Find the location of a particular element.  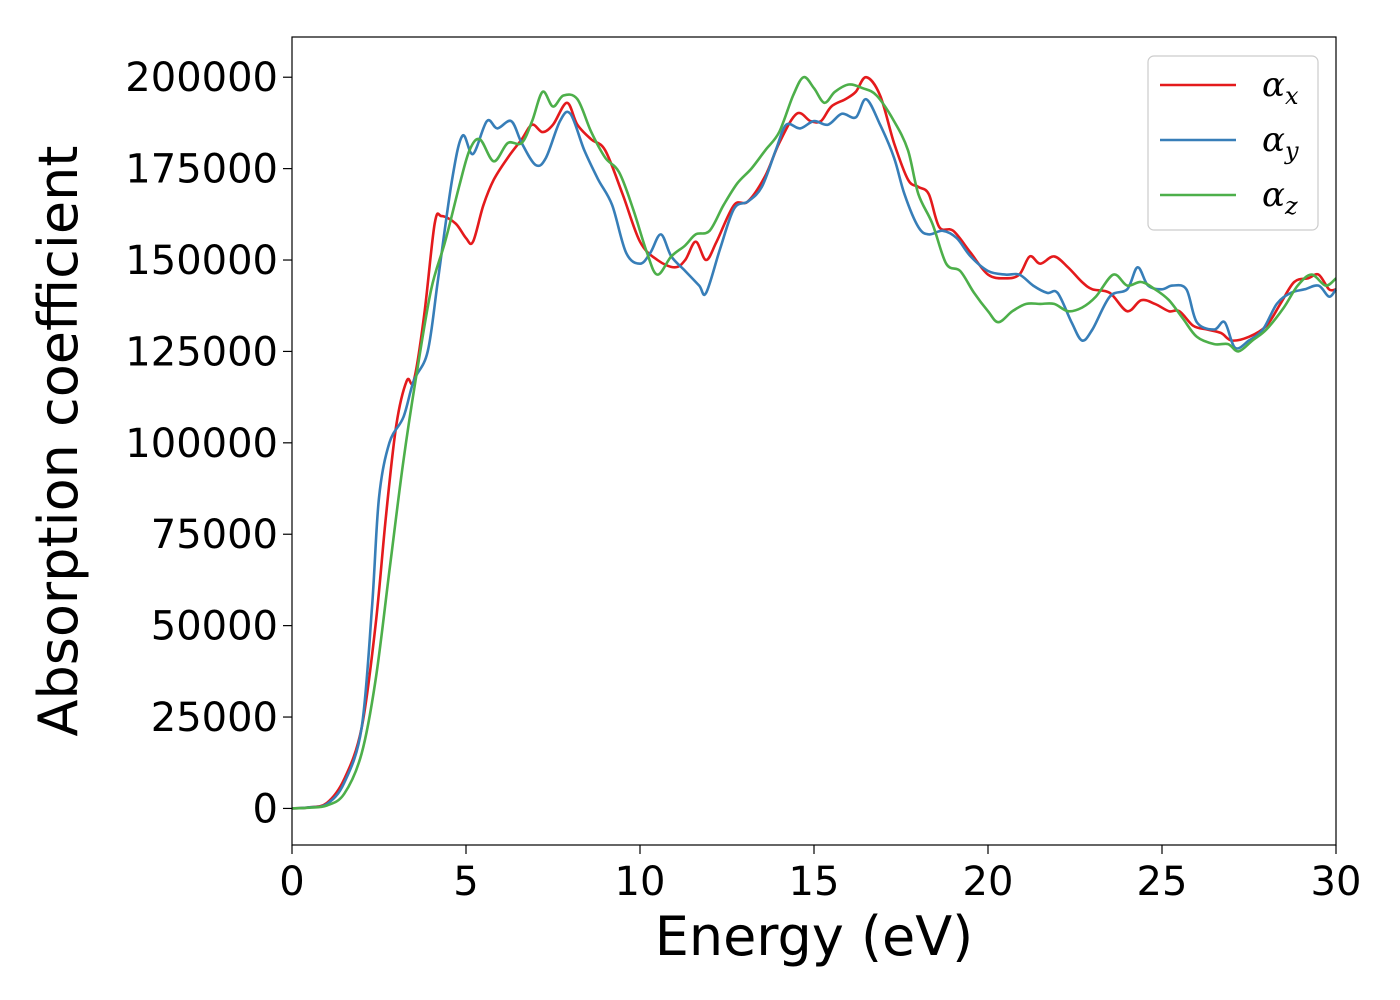

y-tick-label: 0 is located at coordinates (265, 809).